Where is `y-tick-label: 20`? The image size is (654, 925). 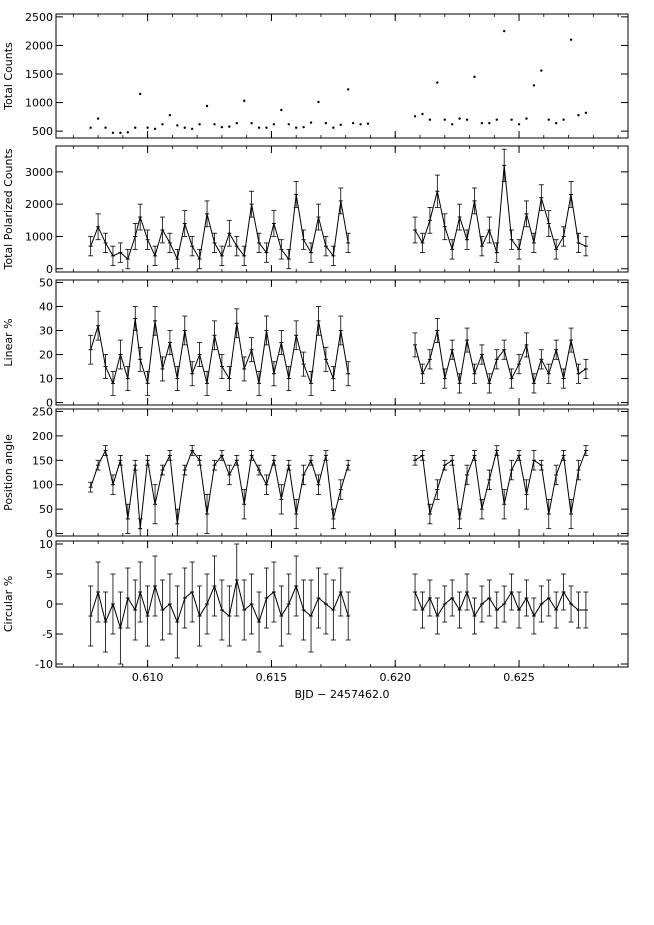 y-tick-label: 20 is located at coordinates (46, 355).